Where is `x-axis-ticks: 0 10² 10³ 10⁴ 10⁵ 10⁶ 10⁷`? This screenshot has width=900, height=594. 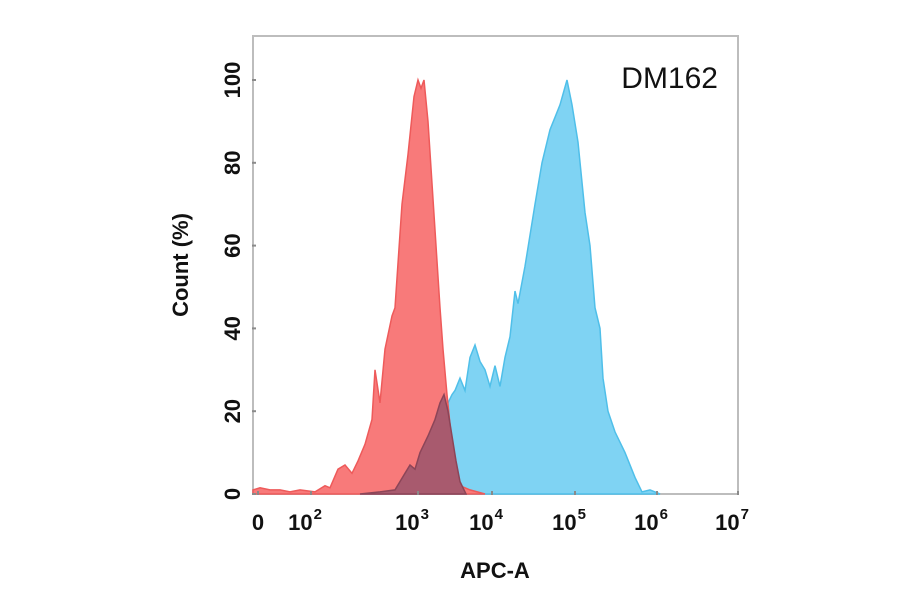 x-axis-ticks: 0 10² 10³ 10⁴ 10⁵ 10⁶ 10⁷ is located at coordinates (500, 513).